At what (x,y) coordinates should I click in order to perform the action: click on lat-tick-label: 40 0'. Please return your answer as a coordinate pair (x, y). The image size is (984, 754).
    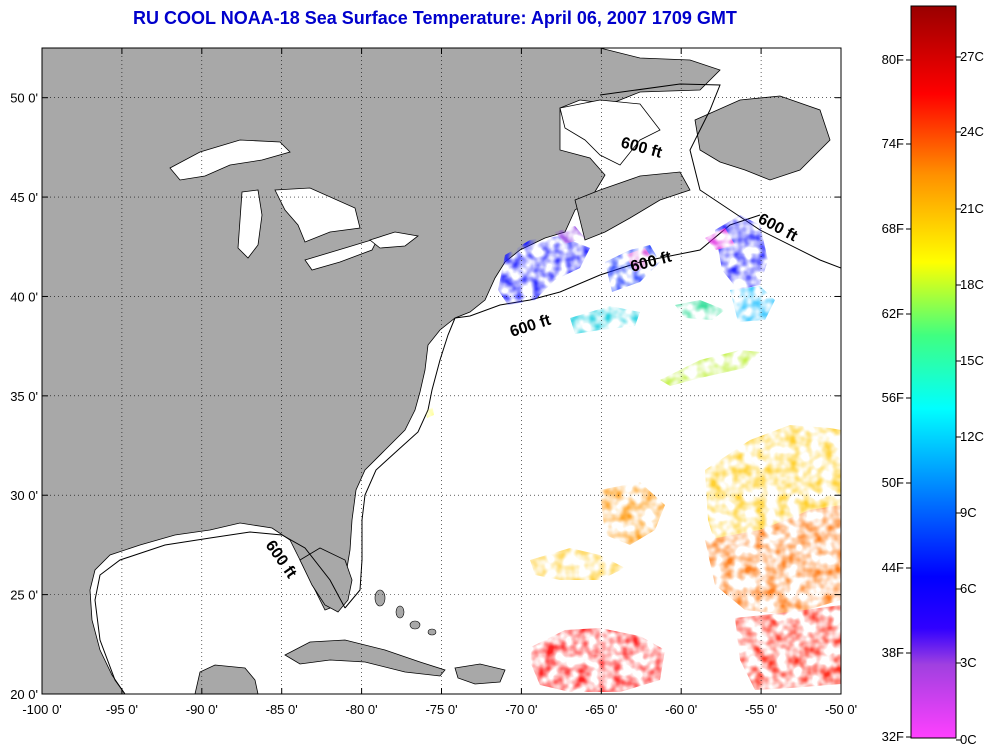
    Looking at the image, I should click on (24, 296).